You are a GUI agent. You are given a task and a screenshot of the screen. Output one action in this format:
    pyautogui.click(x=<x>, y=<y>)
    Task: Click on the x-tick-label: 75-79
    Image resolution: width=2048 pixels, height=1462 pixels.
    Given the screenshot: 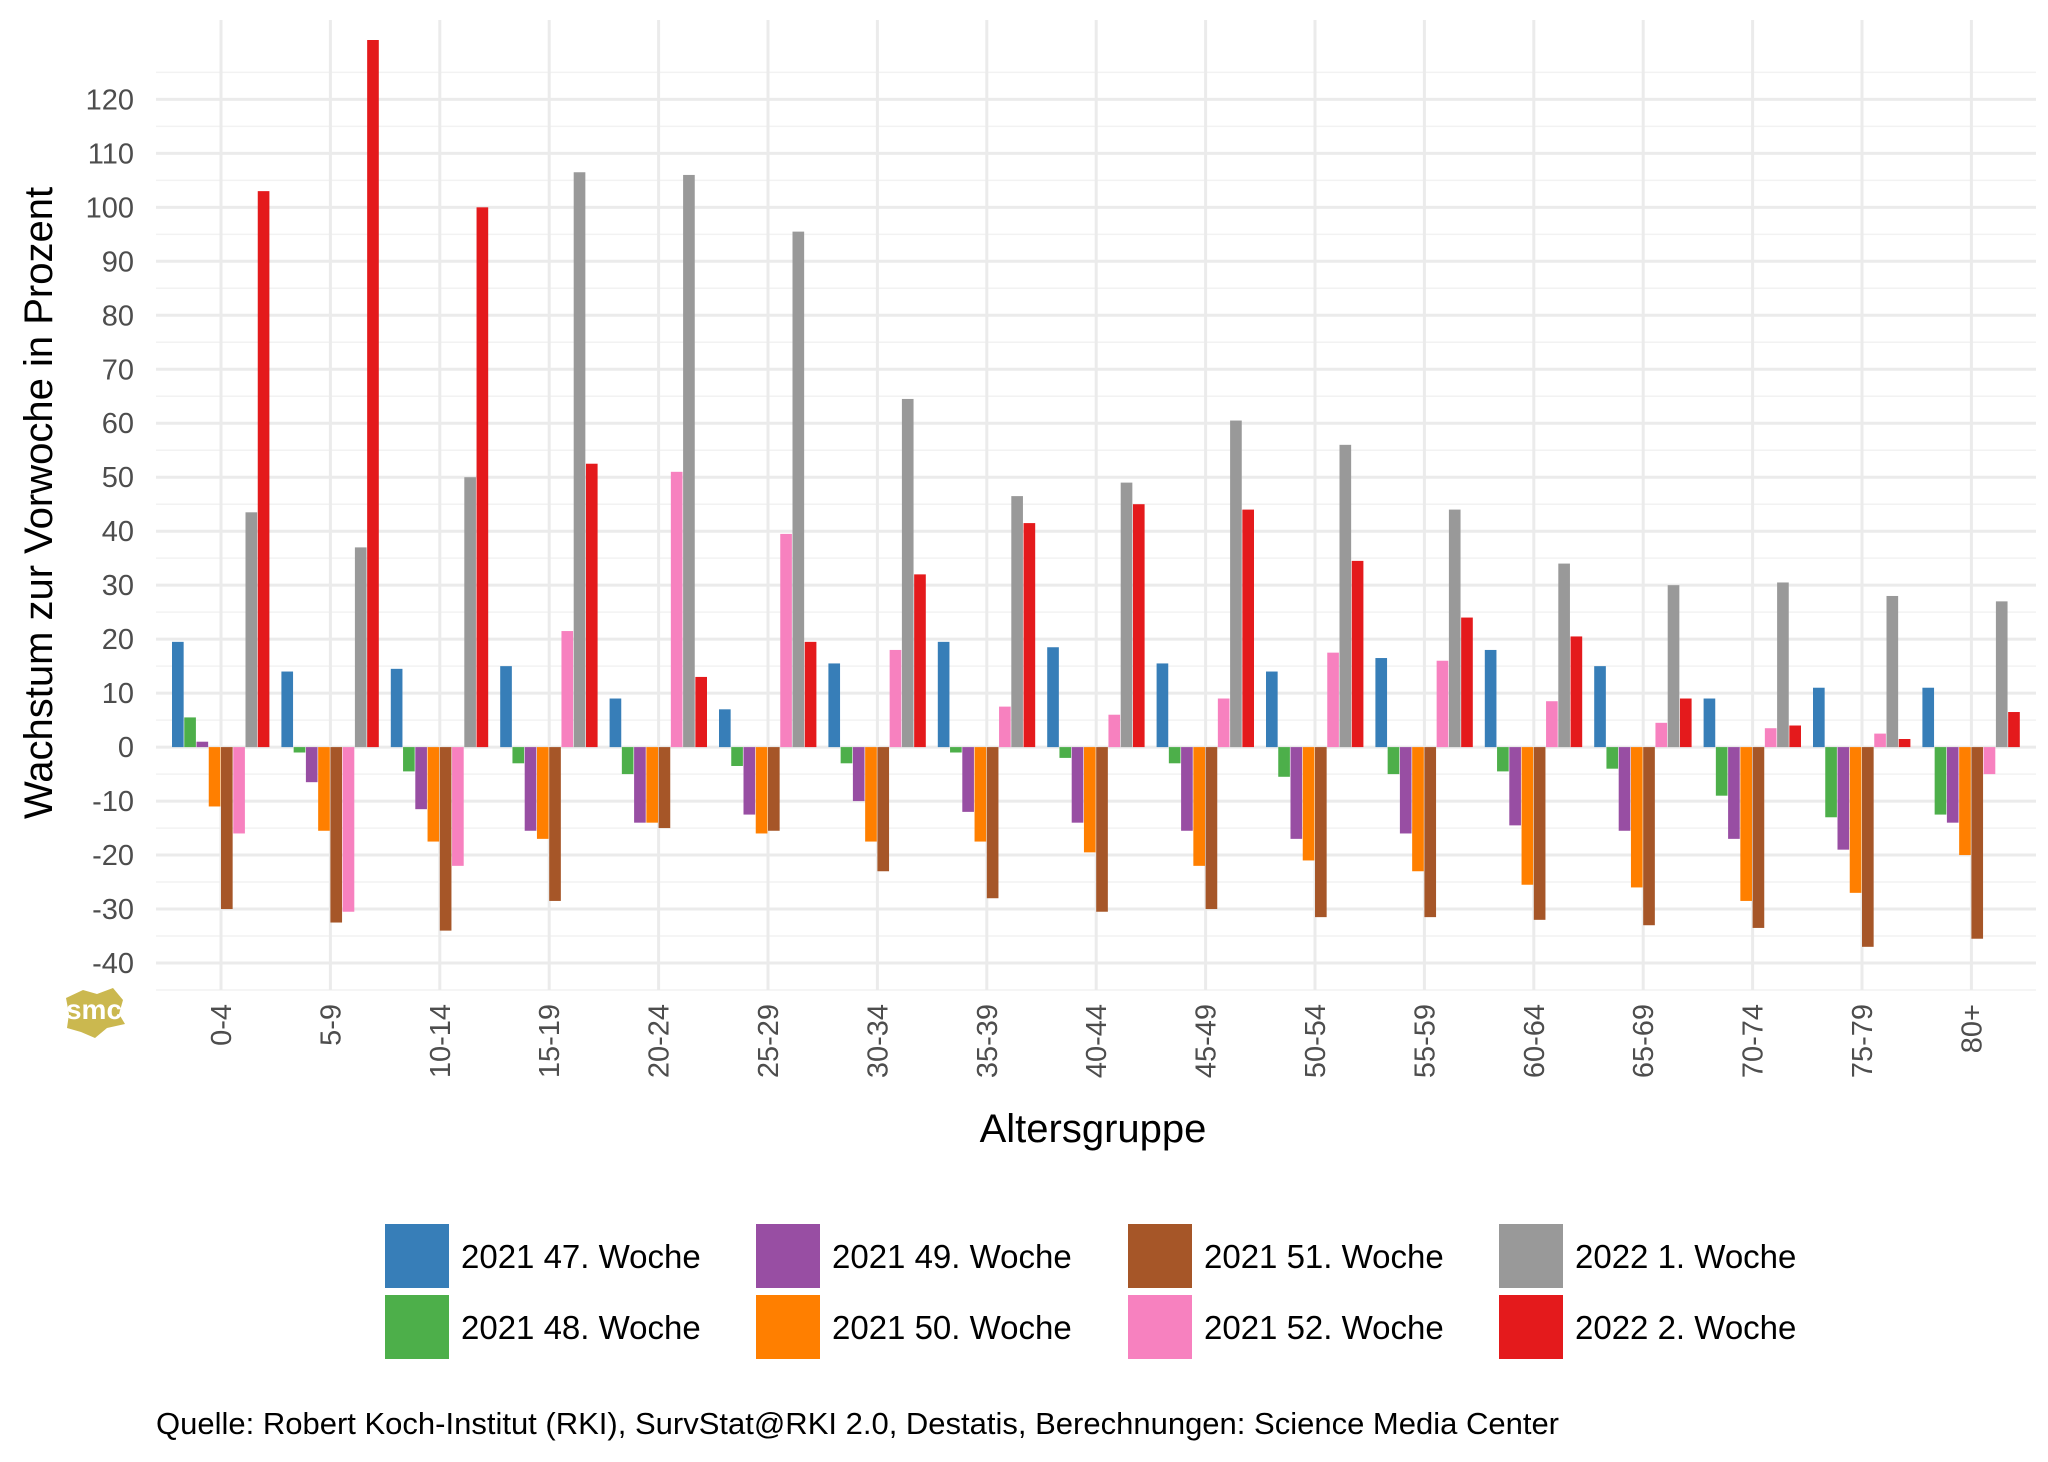 What is the action you would take?
    pyautogui.click(x=1863, y=1041)
    